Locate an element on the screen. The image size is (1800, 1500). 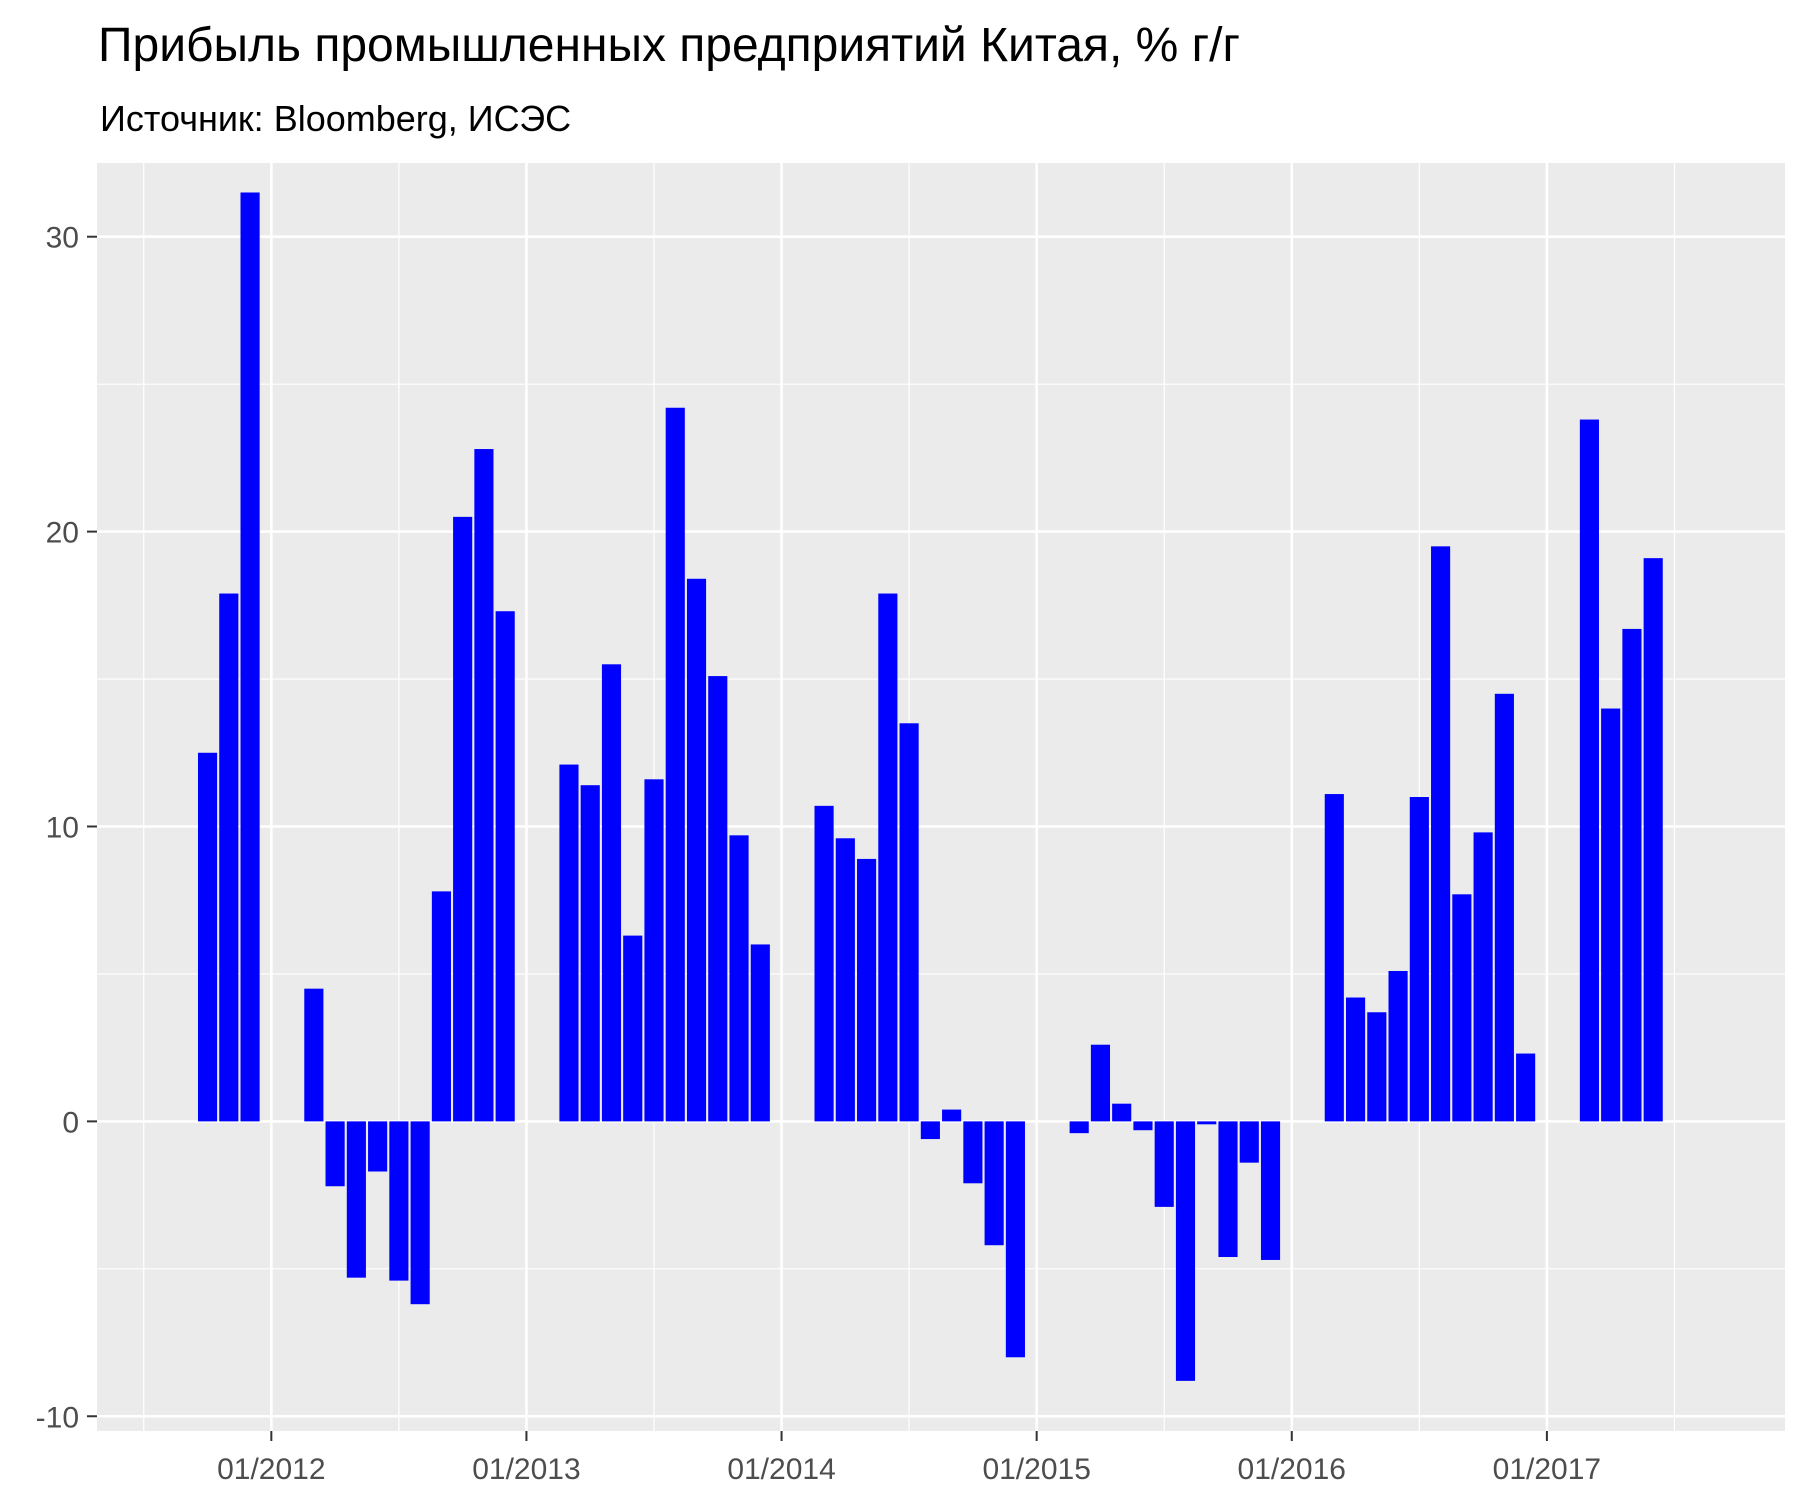
x-tick-label: 01/2016 is located at coordinates (1292, 1469).